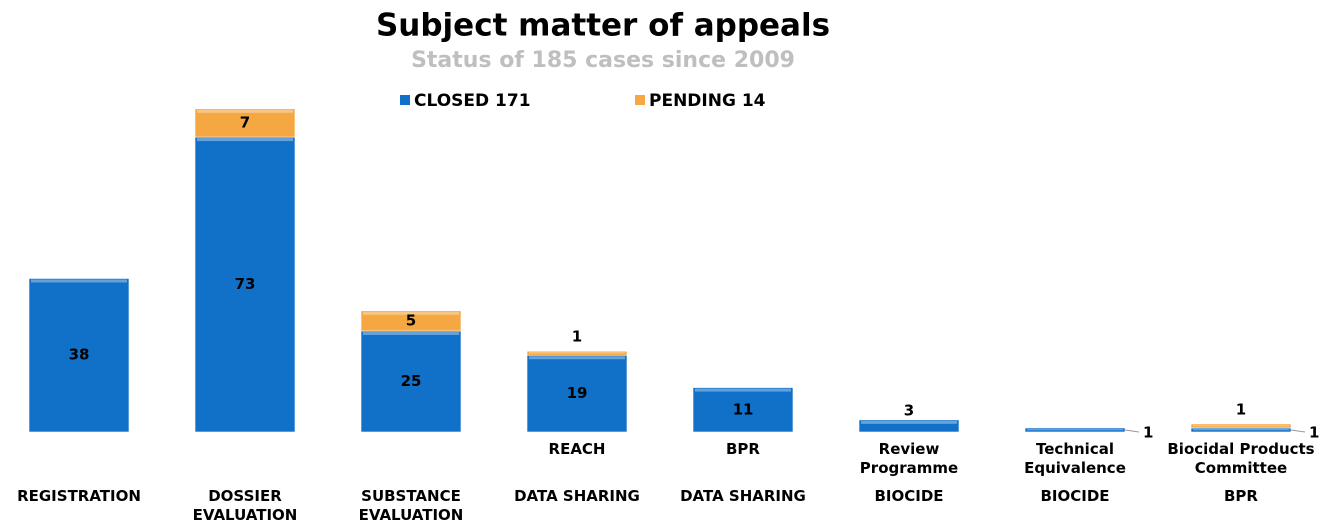 This screenshot has height=522, width=1322. I want to click on data-label: 25, so click(411, 381).